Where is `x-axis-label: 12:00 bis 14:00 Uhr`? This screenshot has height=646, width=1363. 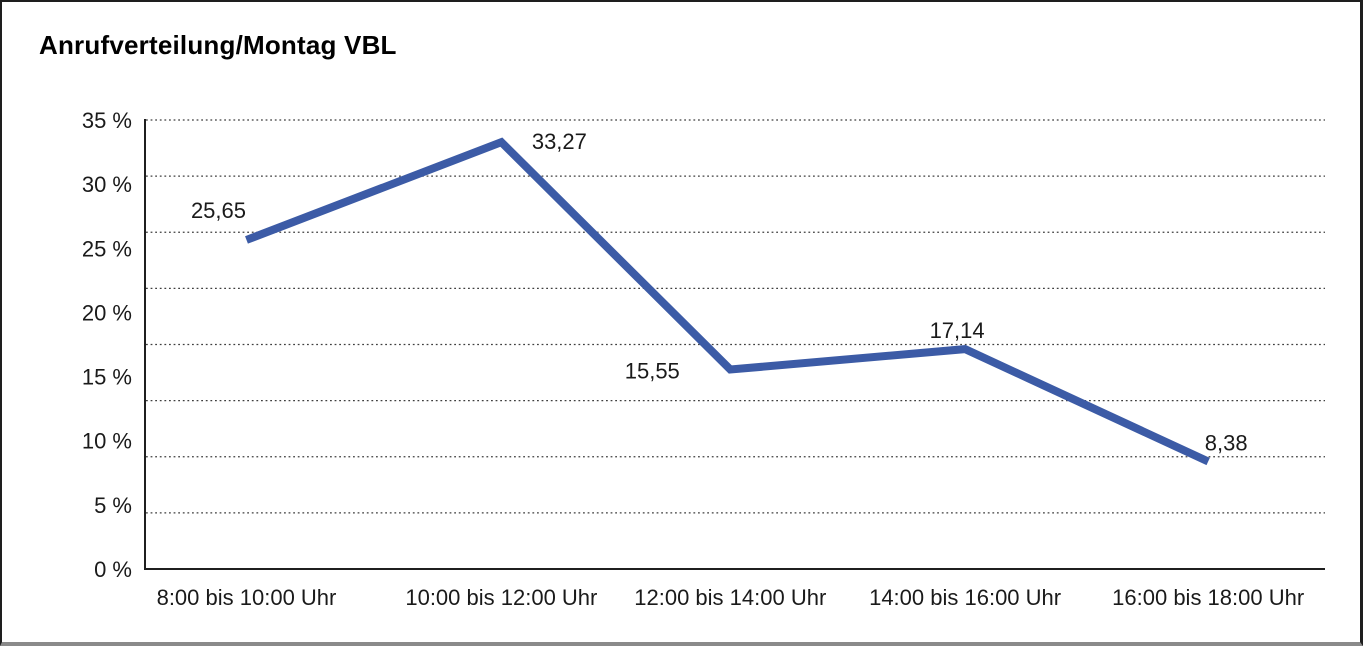
x-axis-label: 12:00 bis 14:00 Uhr is located at coordinates (730, 597).